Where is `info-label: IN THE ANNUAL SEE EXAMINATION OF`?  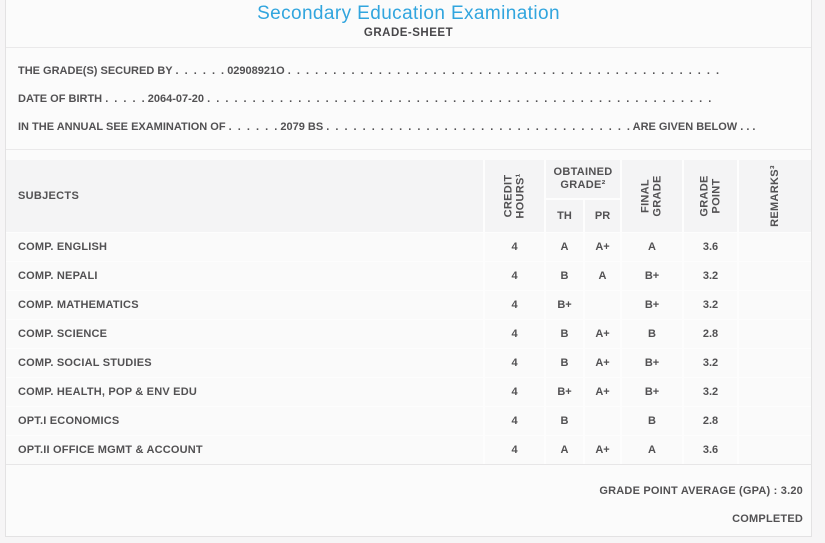 info-label: IN THE ANNUAL SEE EXAMINATION OF is located at coordinates (122, 127).